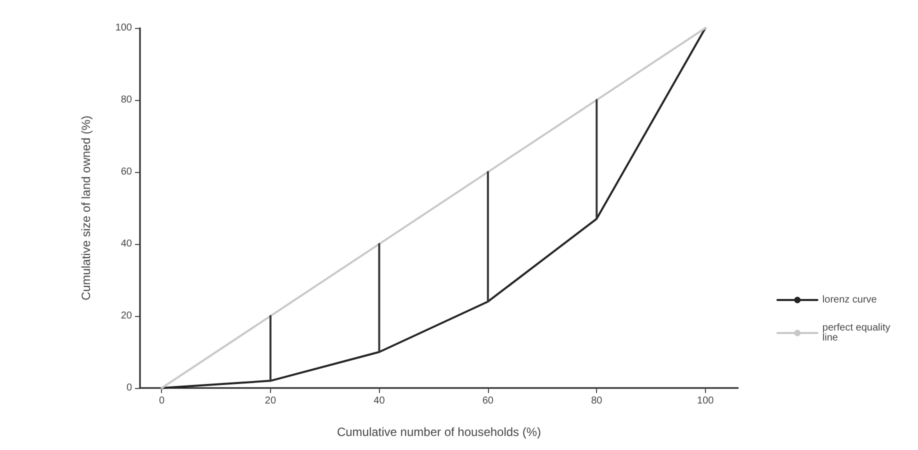 The width and height of the screenshot is (918, 450). I want to click on x-tick-label: 100, so click(705, 401).